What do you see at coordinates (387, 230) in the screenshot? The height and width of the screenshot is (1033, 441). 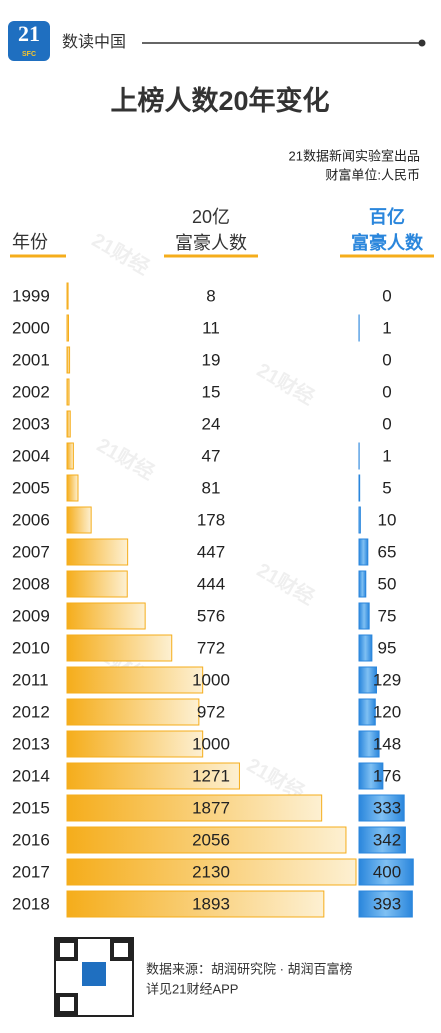 I see `series-name: 百亿 富豪人数` at bounding box center [387, 230].